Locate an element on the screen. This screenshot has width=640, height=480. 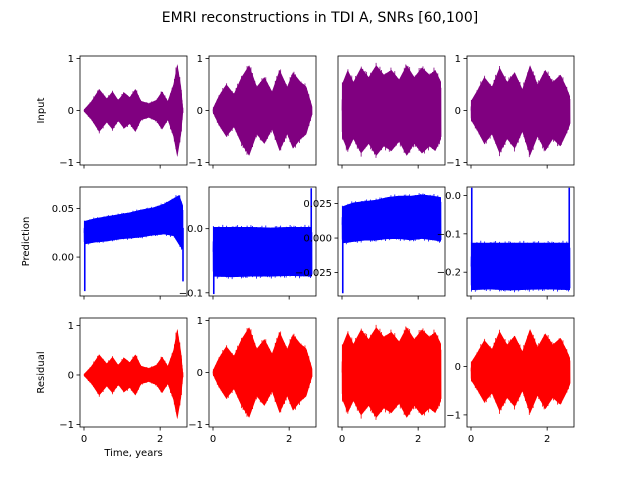
y-tick-label: 0.025 is located at coordinates (317, 204).